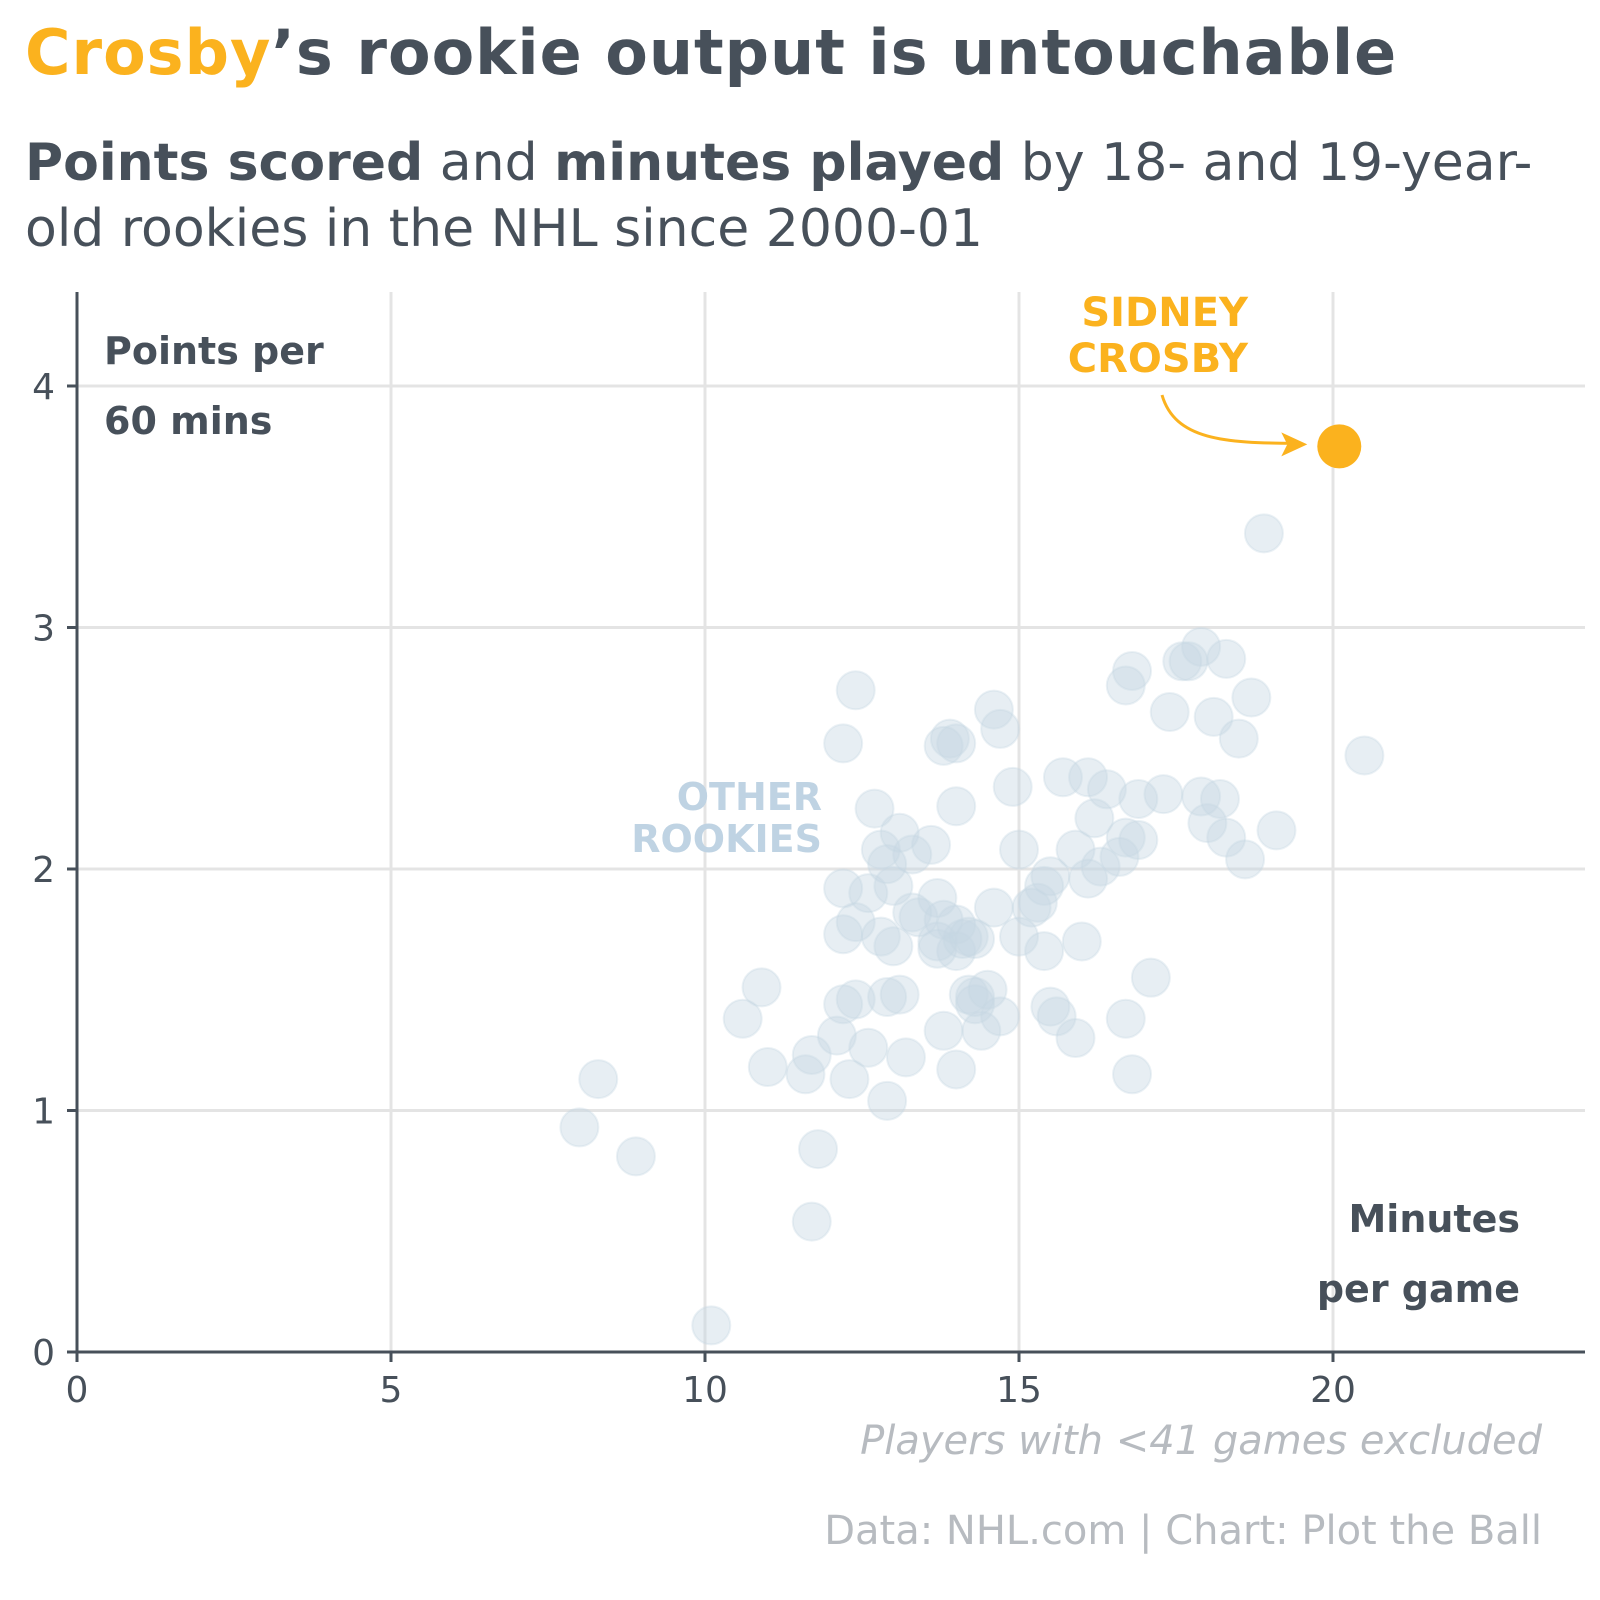  What do you see at coordinates (1158, 359) in the screenshot?
I see `crosby-annotation: CROSBY` at bounding box center [1158, 359].